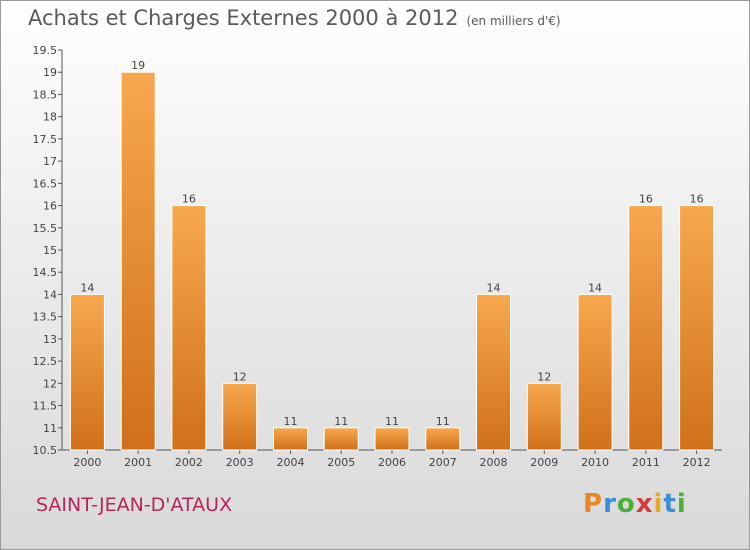 This screenshot has width=750, height=550. What do you see at coordinates (45, 50) in the screenshot?
I see `y-tick-label: 19.5` at bounding box center [45, 50].